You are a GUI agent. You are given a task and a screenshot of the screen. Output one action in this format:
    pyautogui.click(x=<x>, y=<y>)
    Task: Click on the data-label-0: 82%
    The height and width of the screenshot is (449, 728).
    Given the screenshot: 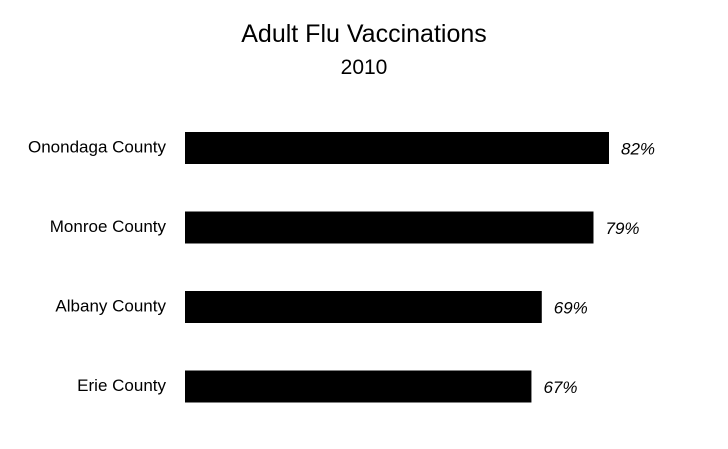 What is the action you would take?
    pyautogui.click(x=638, y=148)
    